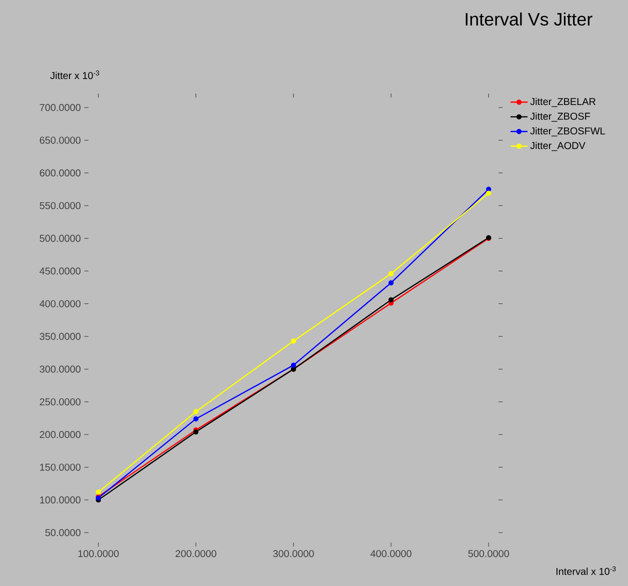 This screenshot has width=628, height=586. Describe the element at coordinates (488, 553) in the screenshot. I see `x-tick-label: 500.0000` at that location.